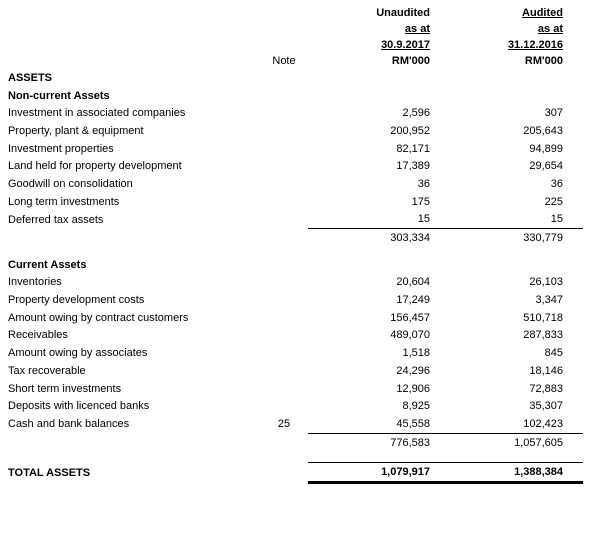 This screenshot has height=535, width=615. I want to click on column-header-audited: Audited, so click(542, 13).